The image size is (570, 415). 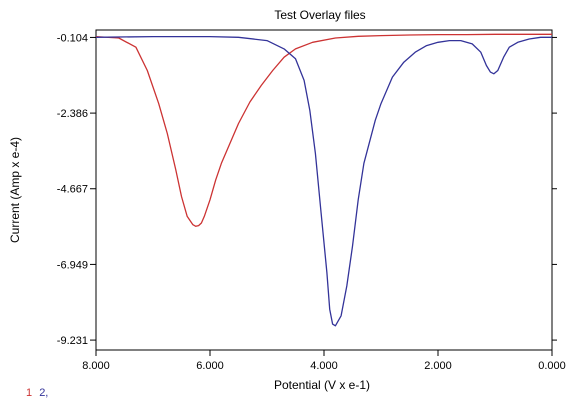 What do you see at coordinates (72, 38) in the screenshot?
I see `y-tick-label: -0.104` at bounding box center [72, 38].